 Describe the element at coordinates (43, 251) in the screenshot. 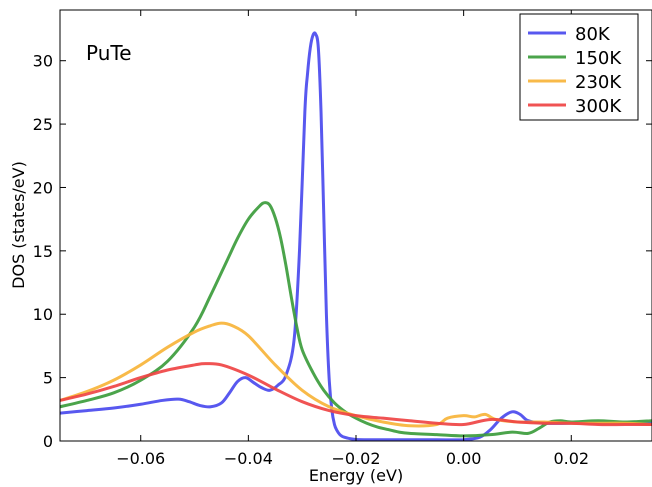

I see `y-tick-label: 15` at that location.